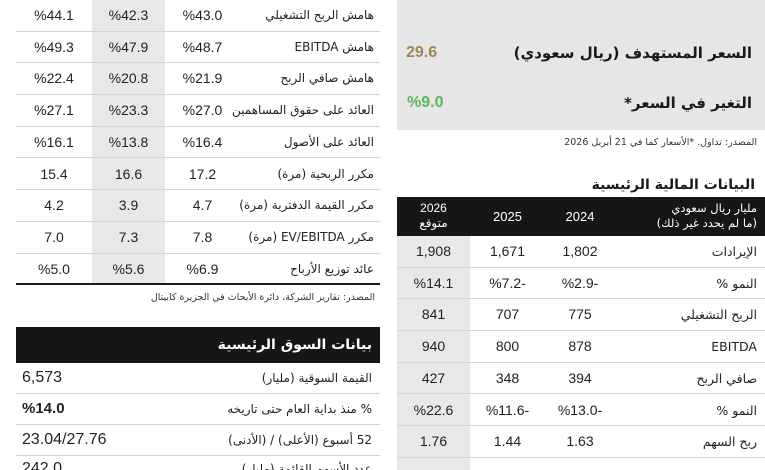  What do you see at coordinates (300, 440) in the screenshot?
I see `market-label: 52 أسبوع (الأعلى) / (الأدنى)` at bounding box center [300, 440].